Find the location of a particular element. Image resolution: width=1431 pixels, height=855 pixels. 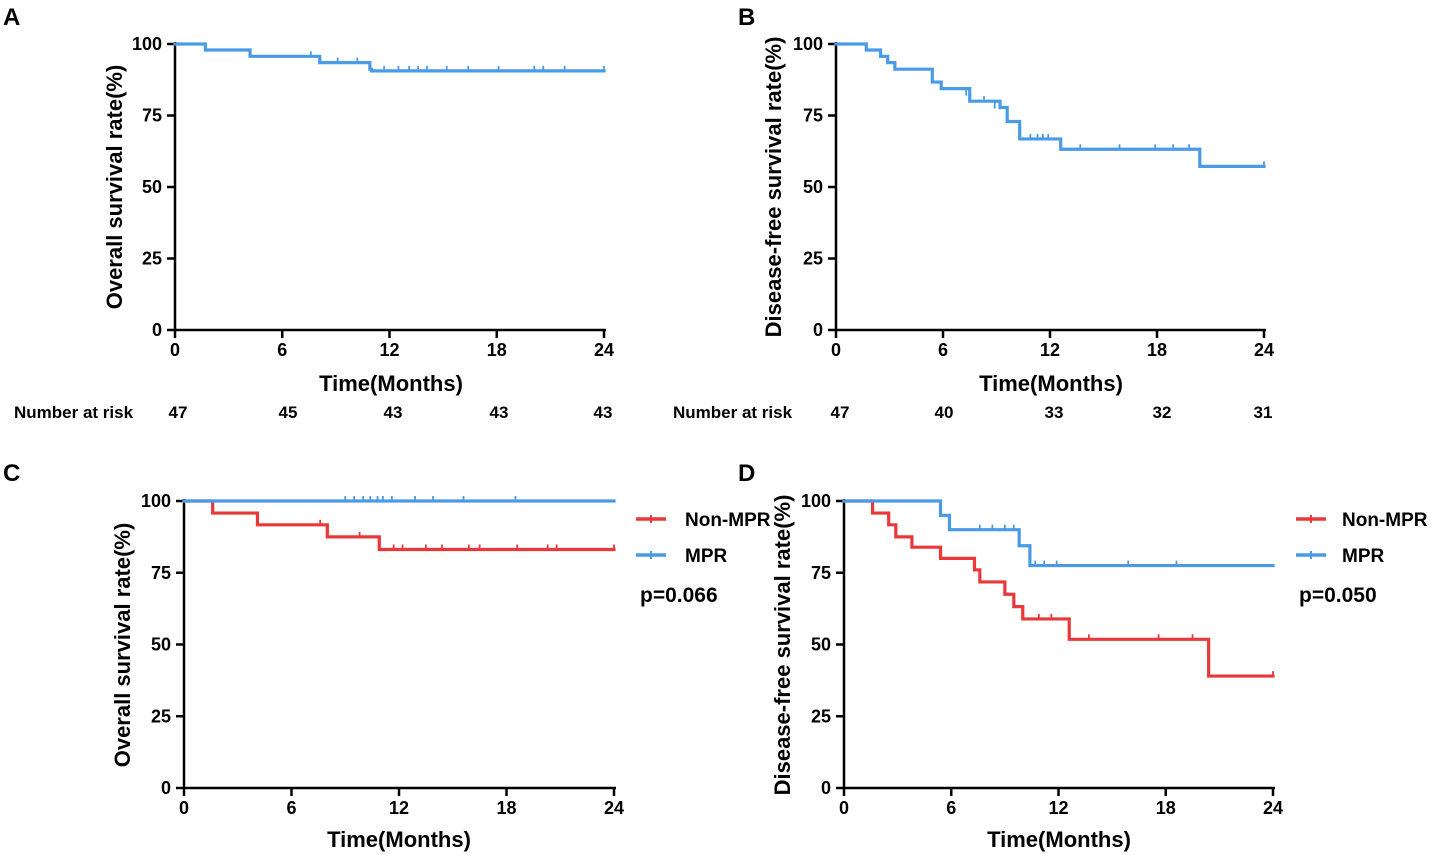

x-tick-label-c-0: 0 is located at coordinates (184, 808).